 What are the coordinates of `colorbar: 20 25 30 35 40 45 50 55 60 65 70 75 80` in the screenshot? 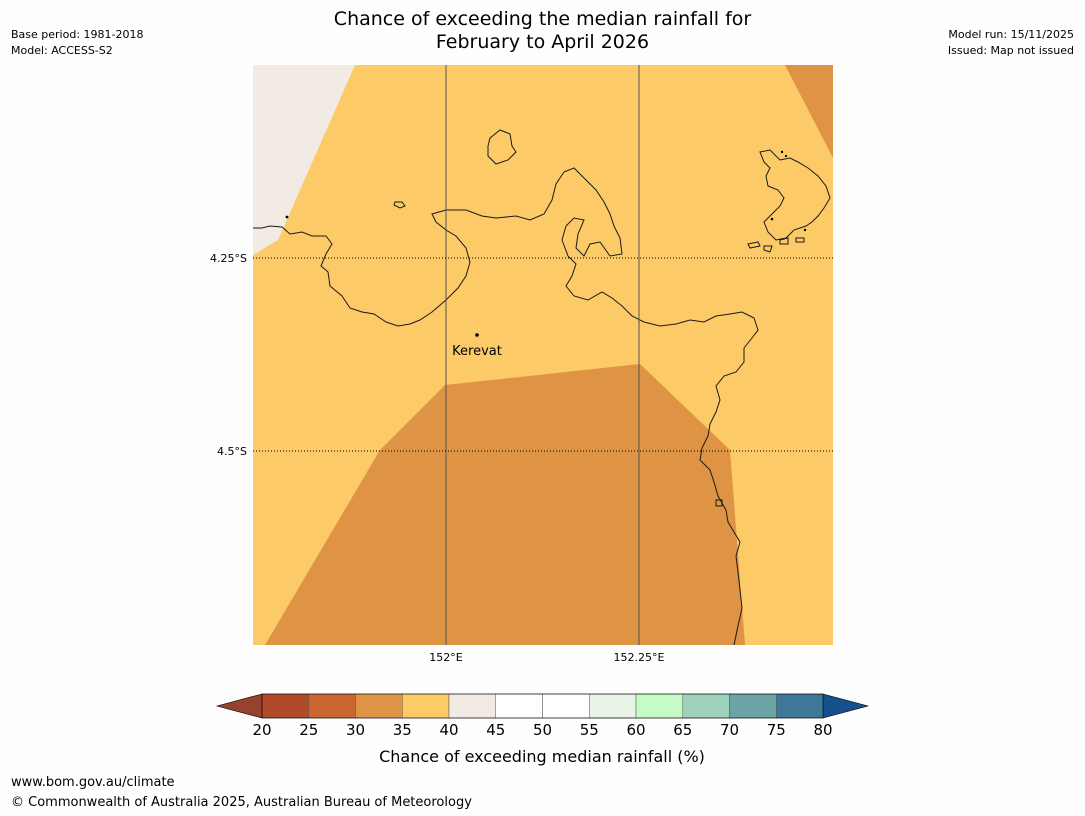 It's located at (542, 716).